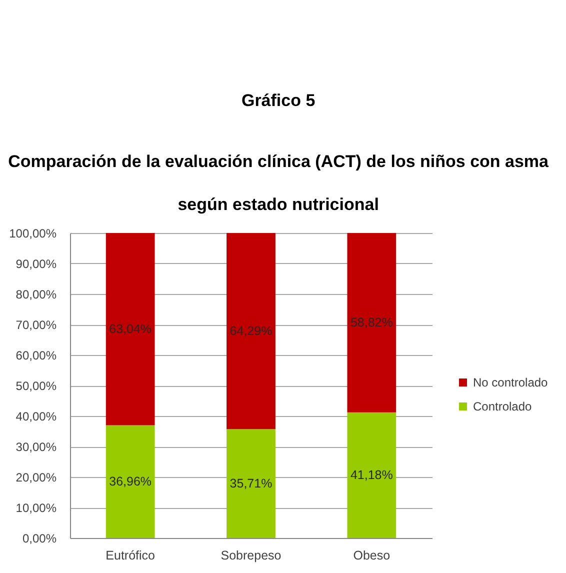 The image size is (566, 573). What do you see at coordinates (36, 508) in the screenshot?
I see `y-tick-label: 10,00%` at bounding box center [36, 508].